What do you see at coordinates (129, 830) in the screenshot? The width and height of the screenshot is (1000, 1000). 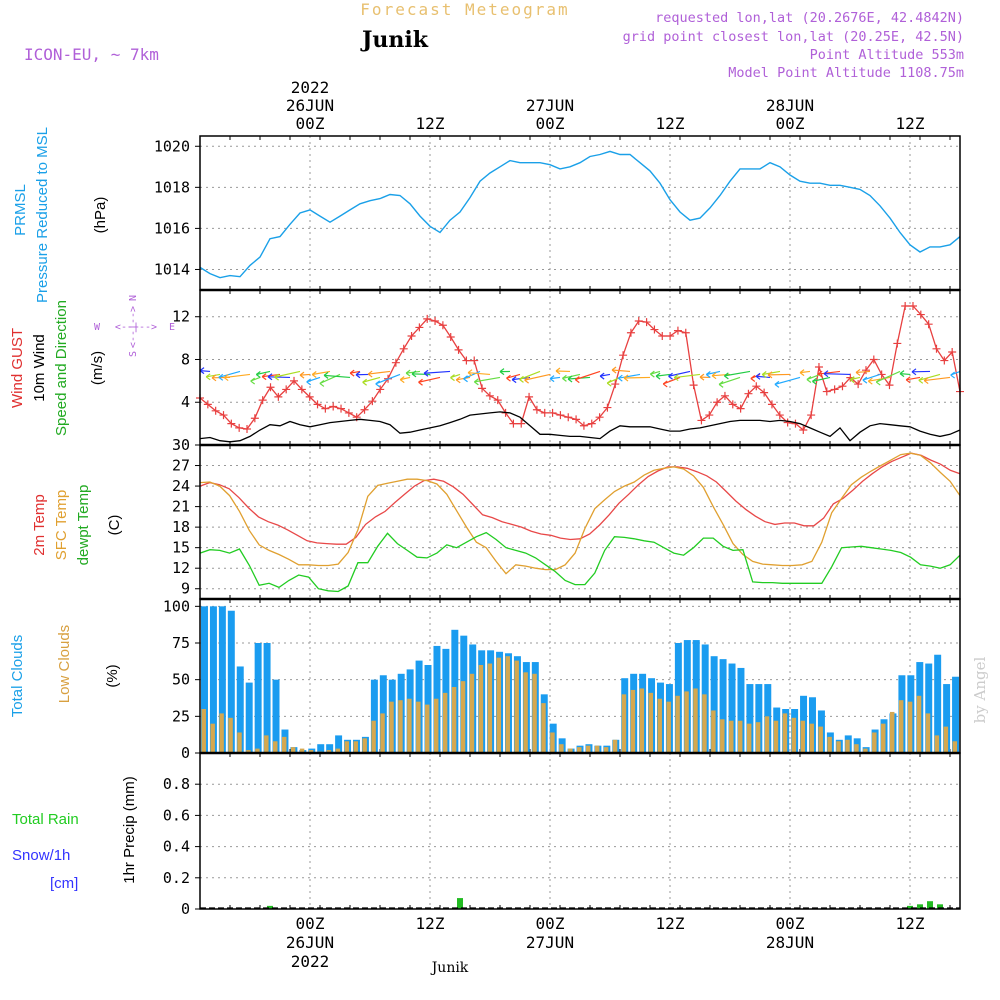 I see `precip-unit: 1hr Precip (mm)` at bounding box center [129, 830].